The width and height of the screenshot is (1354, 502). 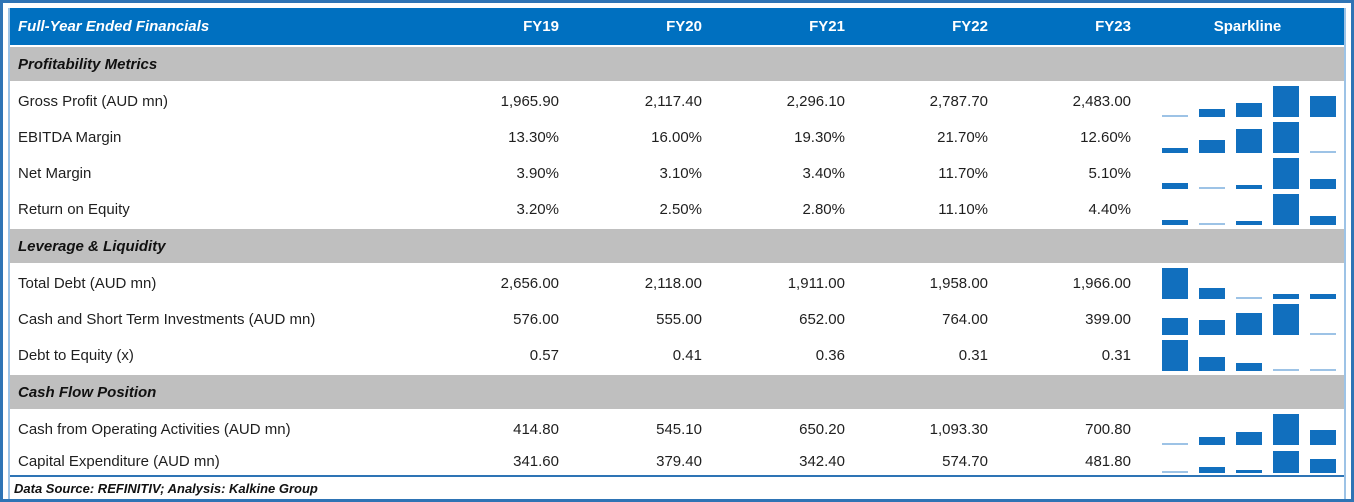 I want to click on section-title: Profitability Metrics, so click(x=88, y=64).